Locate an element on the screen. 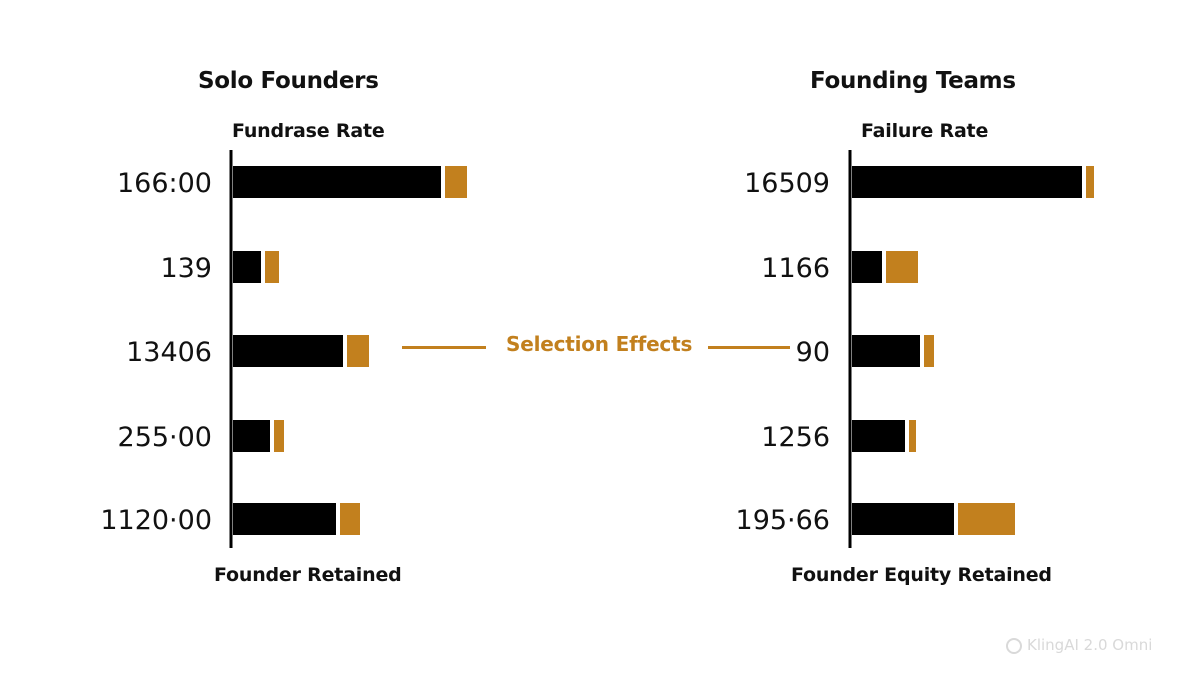  x-axis-label: Founder Retained is located at coordinates (308, 575).